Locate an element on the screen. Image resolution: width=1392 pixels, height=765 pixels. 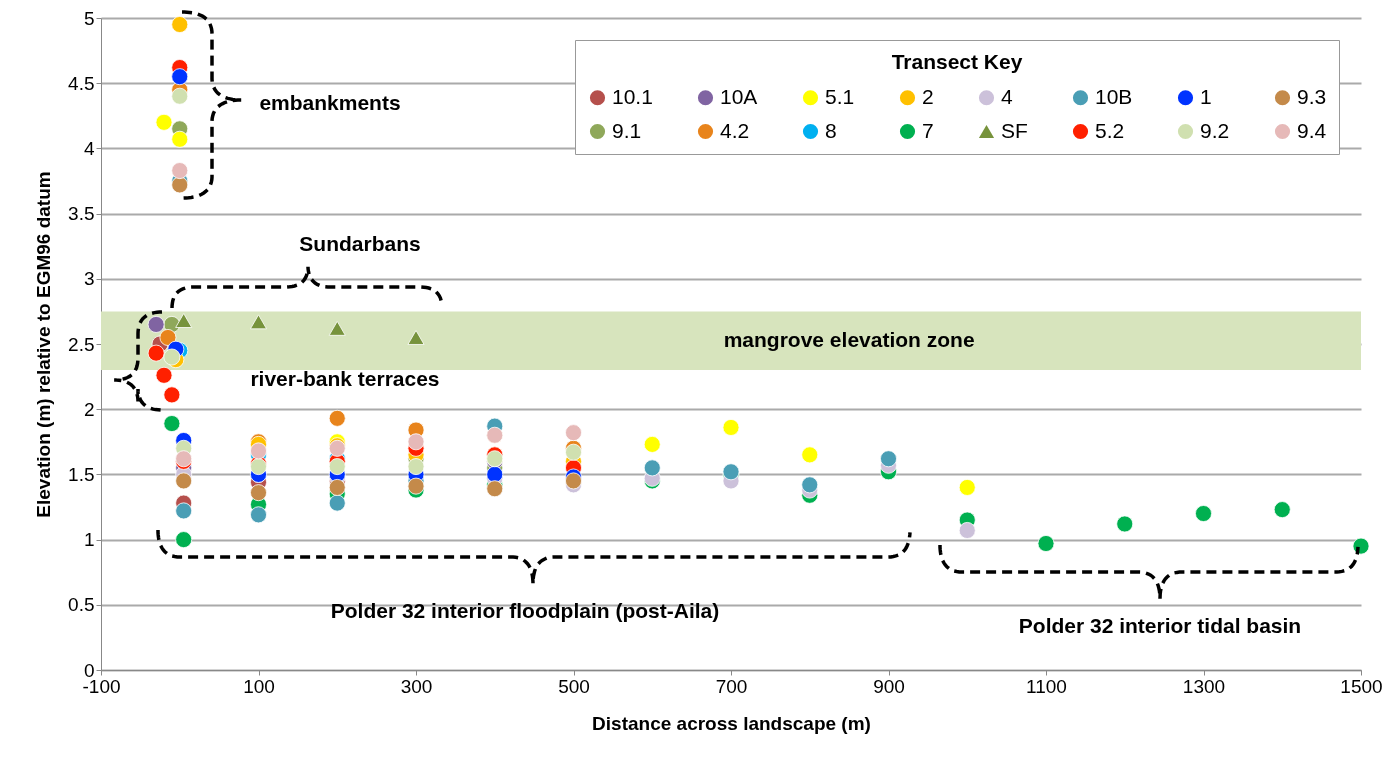
legend-label: 10A is located at coordinates (739, 96).